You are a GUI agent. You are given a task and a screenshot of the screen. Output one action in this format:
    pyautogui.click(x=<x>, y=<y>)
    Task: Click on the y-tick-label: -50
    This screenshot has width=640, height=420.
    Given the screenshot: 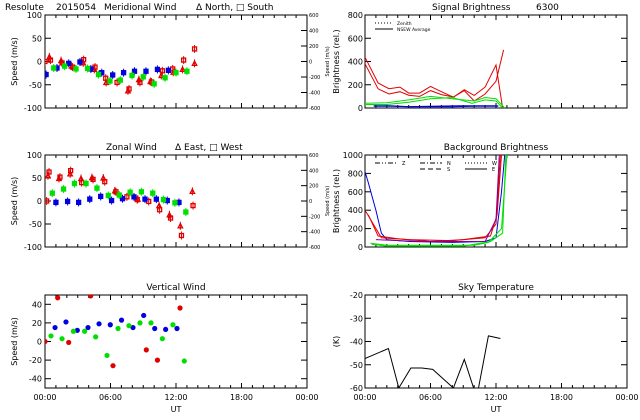 What is the action you would take?
    pyautogui.click(x=35, y=224)
    